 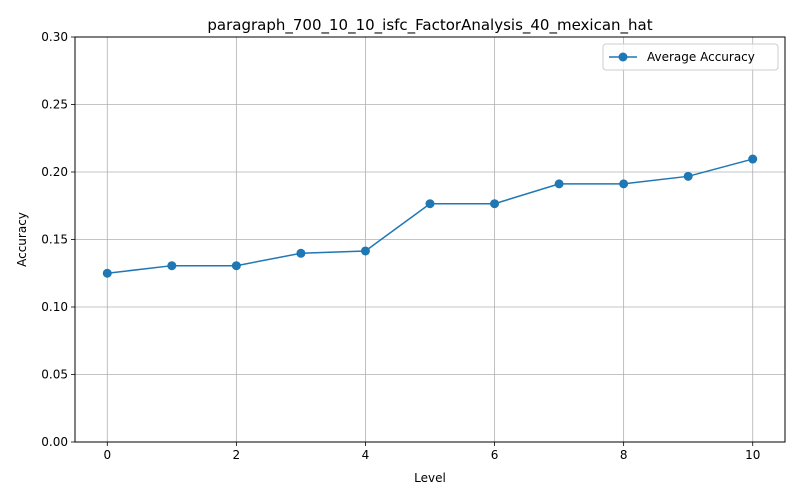 What do you see at coordinates (54, 240) in the screenshot?
I see `y-tick-label: 0.15` at bounding box center [54, 240].